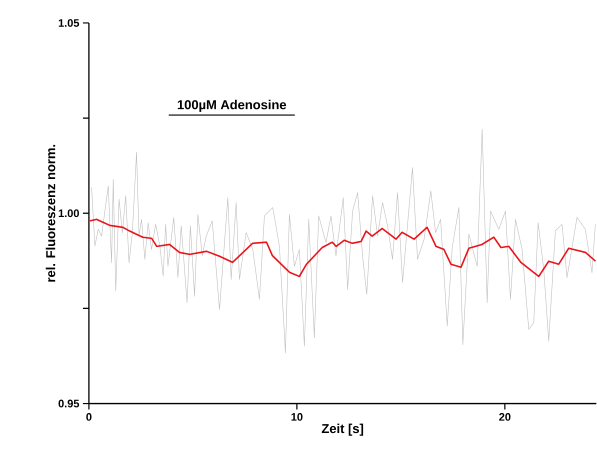  I want to click on x-tick-label: 10, so click(297, 416).